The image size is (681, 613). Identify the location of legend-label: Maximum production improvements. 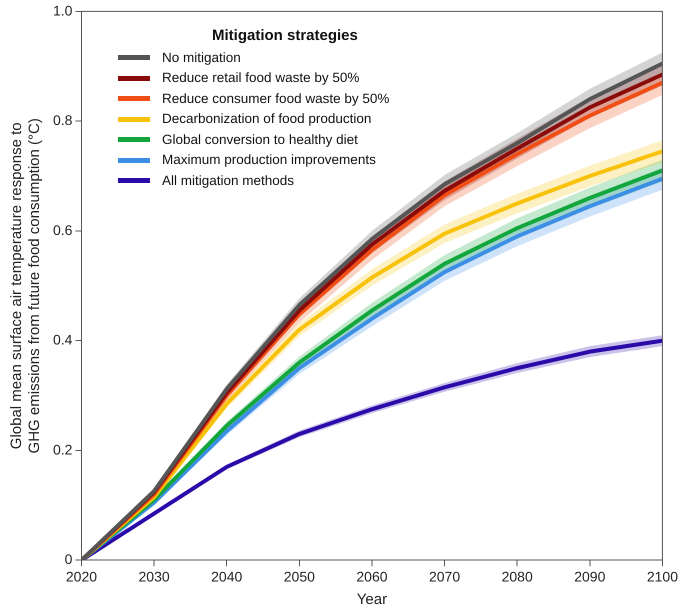
(269, 160).